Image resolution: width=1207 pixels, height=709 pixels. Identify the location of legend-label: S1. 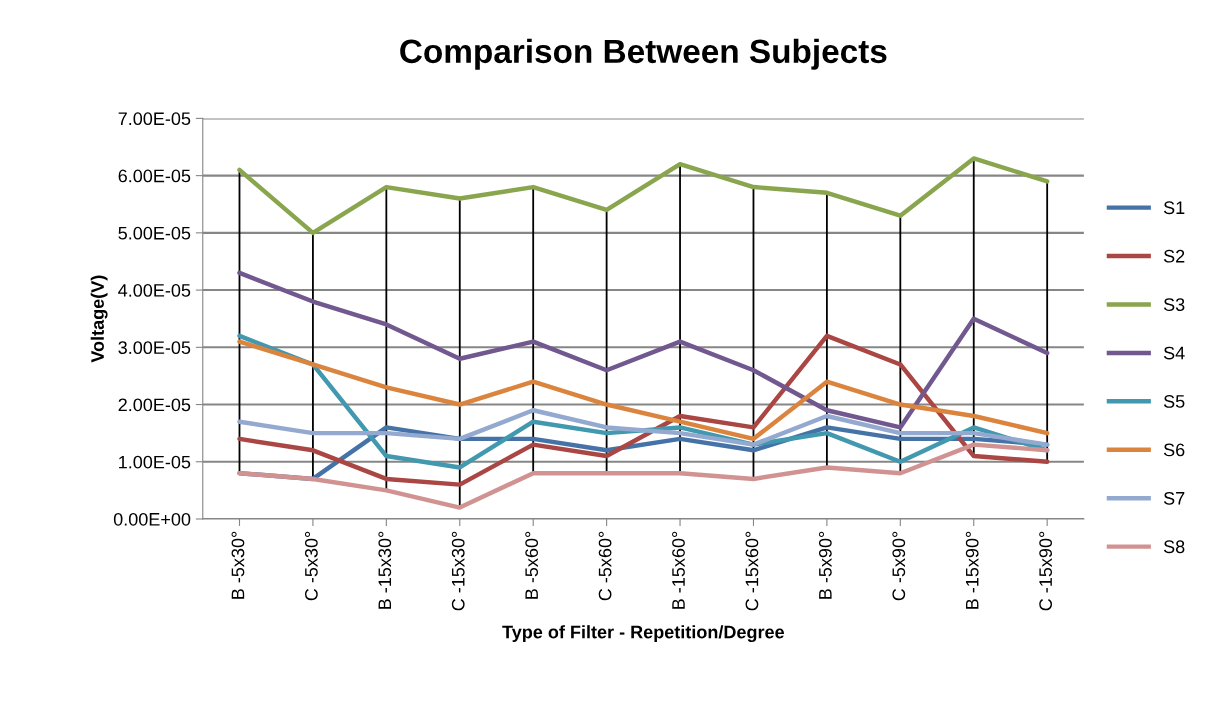
(1174, 208).